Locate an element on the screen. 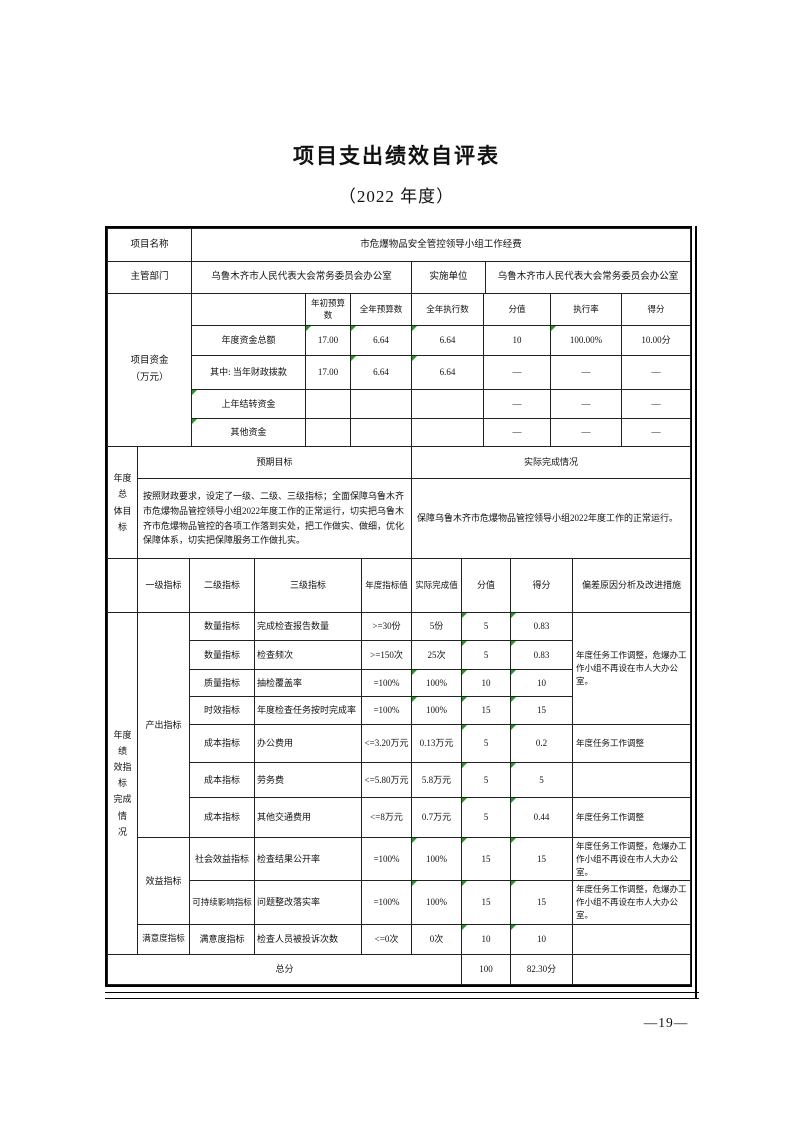 This screenshot has height=1122, width=793. level3-cell: 劳务费 is located at coordinates (308, 780).